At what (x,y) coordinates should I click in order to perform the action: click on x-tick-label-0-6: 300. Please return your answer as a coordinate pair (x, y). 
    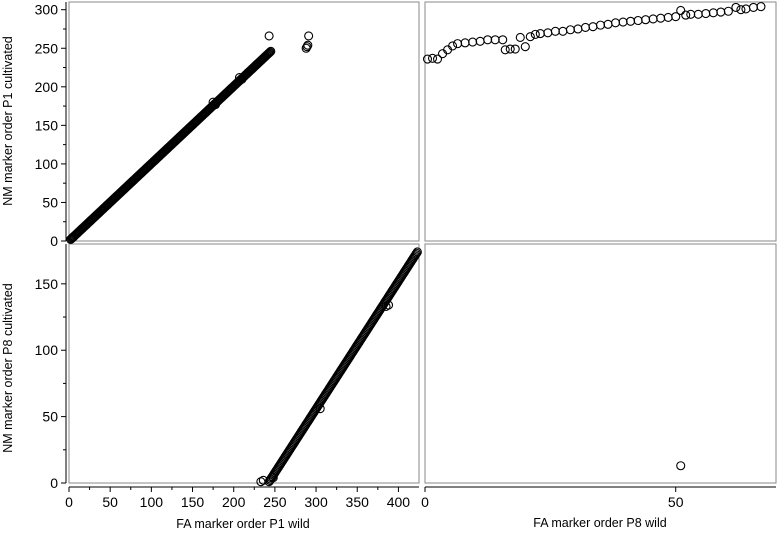
    Looking at the image, I should click on (316, 502).